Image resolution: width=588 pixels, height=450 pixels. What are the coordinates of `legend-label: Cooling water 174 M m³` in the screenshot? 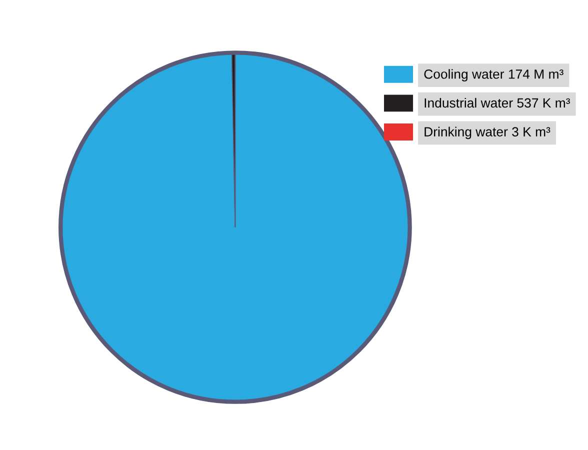 It's located at (494, 75).